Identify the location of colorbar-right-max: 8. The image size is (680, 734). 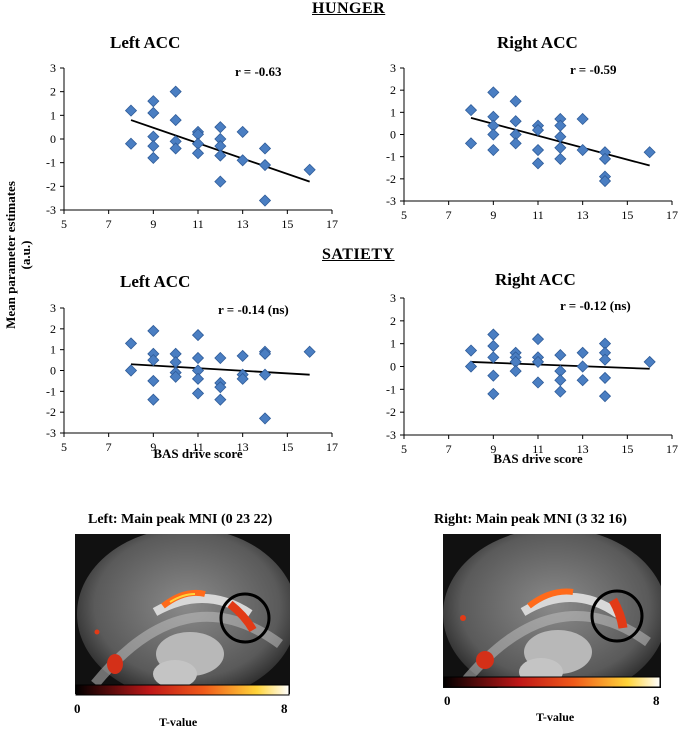
(656, 700).